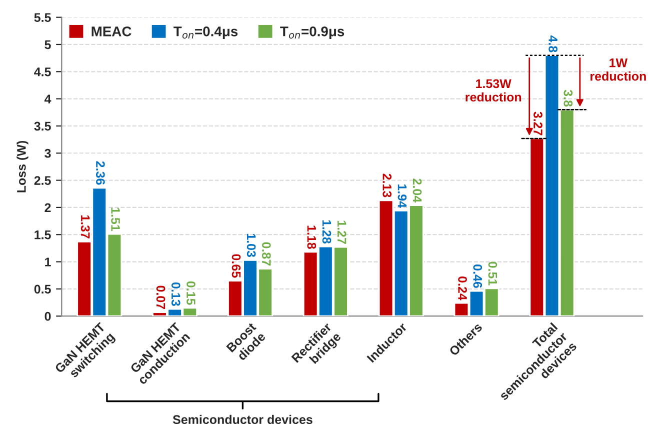 This screenshot has height=433, width=649. What do you see at coordinates (100, 173) in the screenshot?
I see `data-label: 2.36` at bounding box center [100, 173].